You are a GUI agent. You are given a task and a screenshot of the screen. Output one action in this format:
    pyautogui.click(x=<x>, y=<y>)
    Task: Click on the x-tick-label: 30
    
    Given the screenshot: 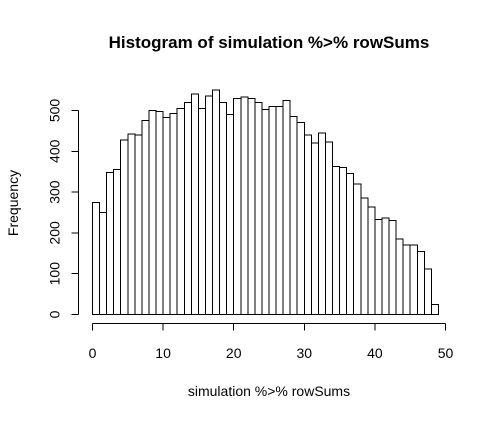 What is the action you would take?
    pyautogui.click(x=305, y=353)
    